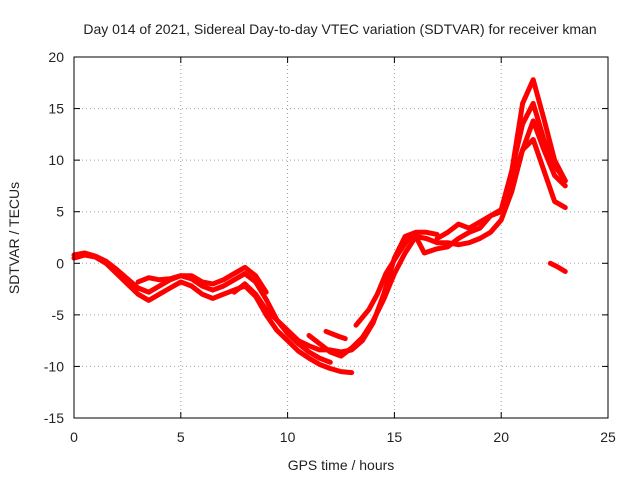 This screenshot has width=640, height=480. I want to click on y-tick-label: 0, so click(60, 263).